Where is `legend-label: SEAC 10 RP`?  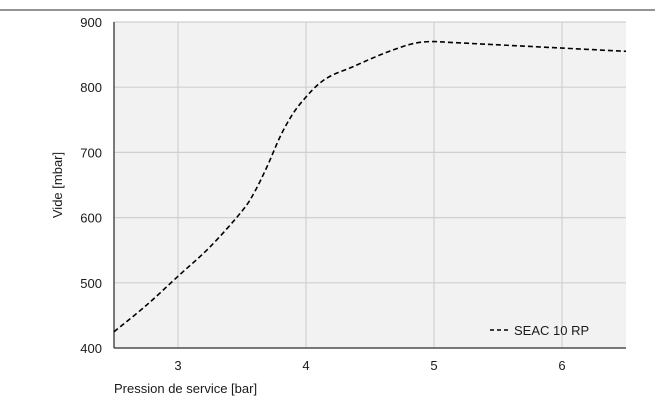 legend-label: SEAC 10 RP is located at coordinates (551, 330).